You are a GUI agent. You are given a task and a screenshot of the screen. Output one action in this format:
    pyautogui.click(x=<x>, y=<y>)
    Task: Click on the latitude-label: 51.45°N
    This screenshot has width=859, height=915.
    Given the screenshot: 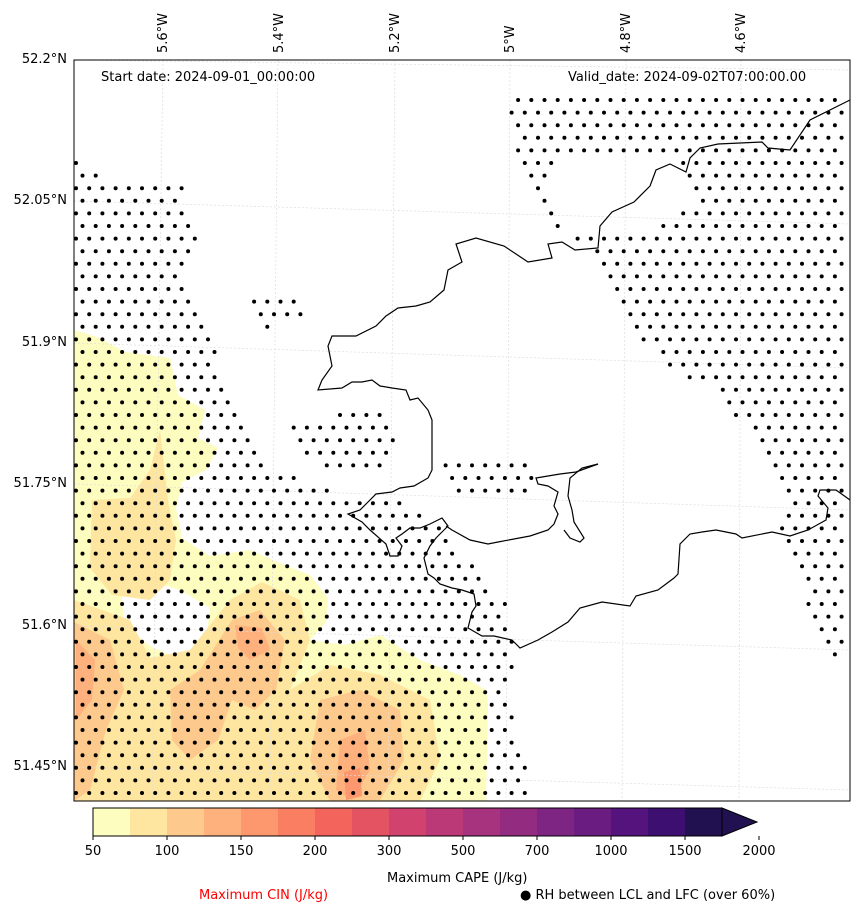 What is the action you would take?
    pyautogui.click(x=40, y=766)
    